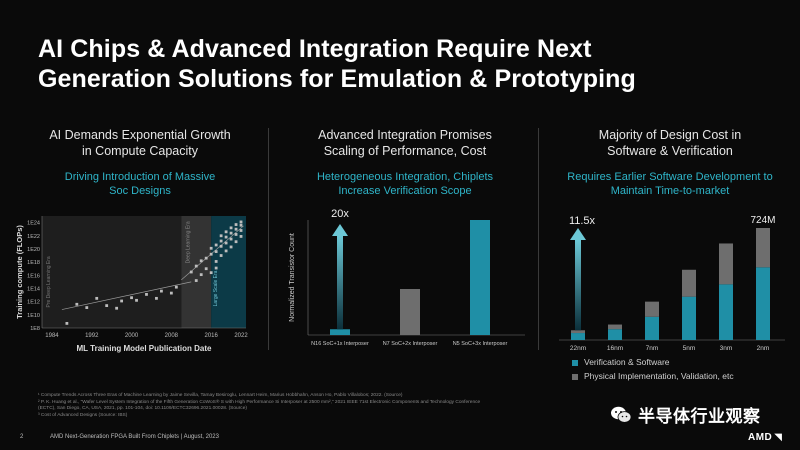 The image size is (800, 450). I want to click on bar-physical-16nm, so click(615, 327).